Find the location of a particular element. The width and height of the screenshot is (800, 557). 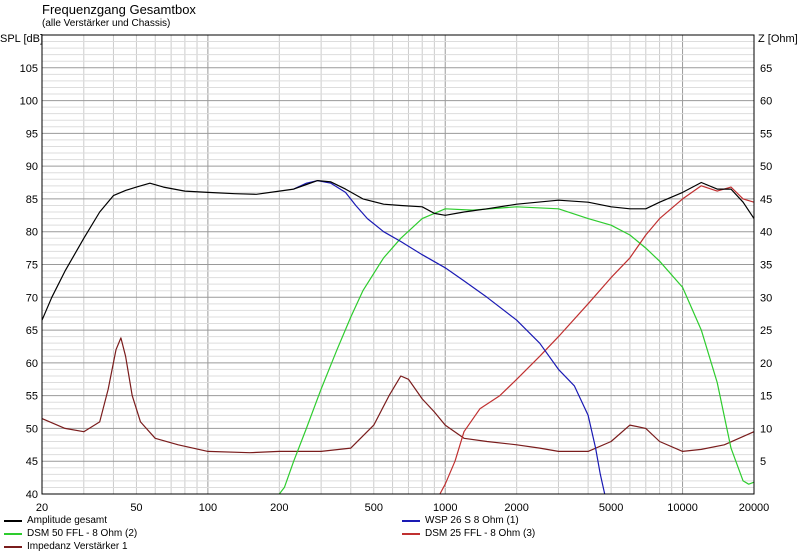

y-tick-label-right: 10 is located at coordinates (766, 429).